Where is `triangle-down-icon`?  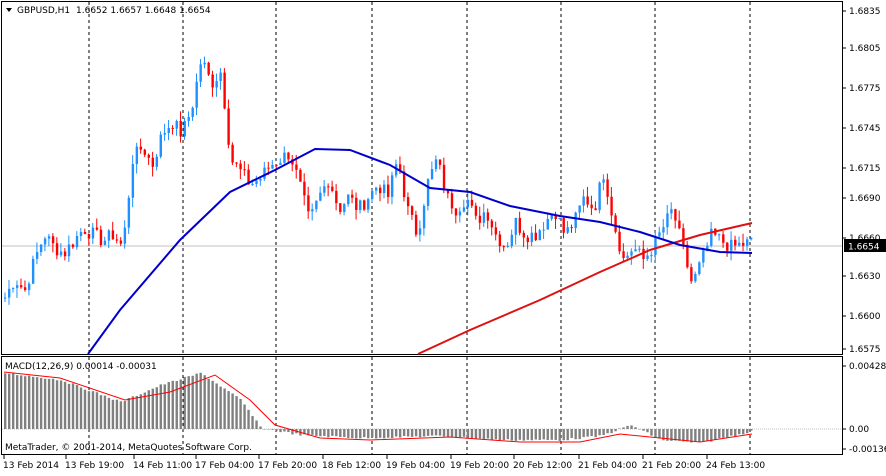 triangle-down-icon is located at coordinates (9, 10).